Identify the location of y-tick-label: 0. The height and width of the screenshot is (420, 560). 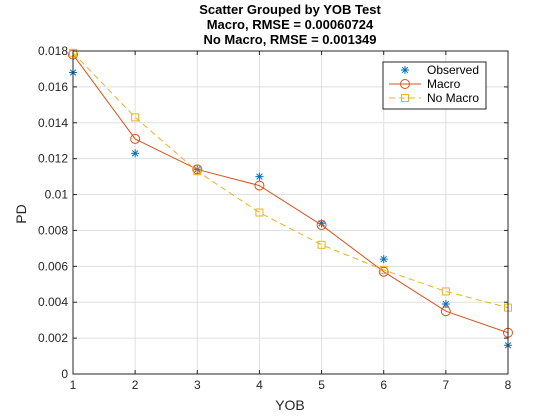
(64, 374).